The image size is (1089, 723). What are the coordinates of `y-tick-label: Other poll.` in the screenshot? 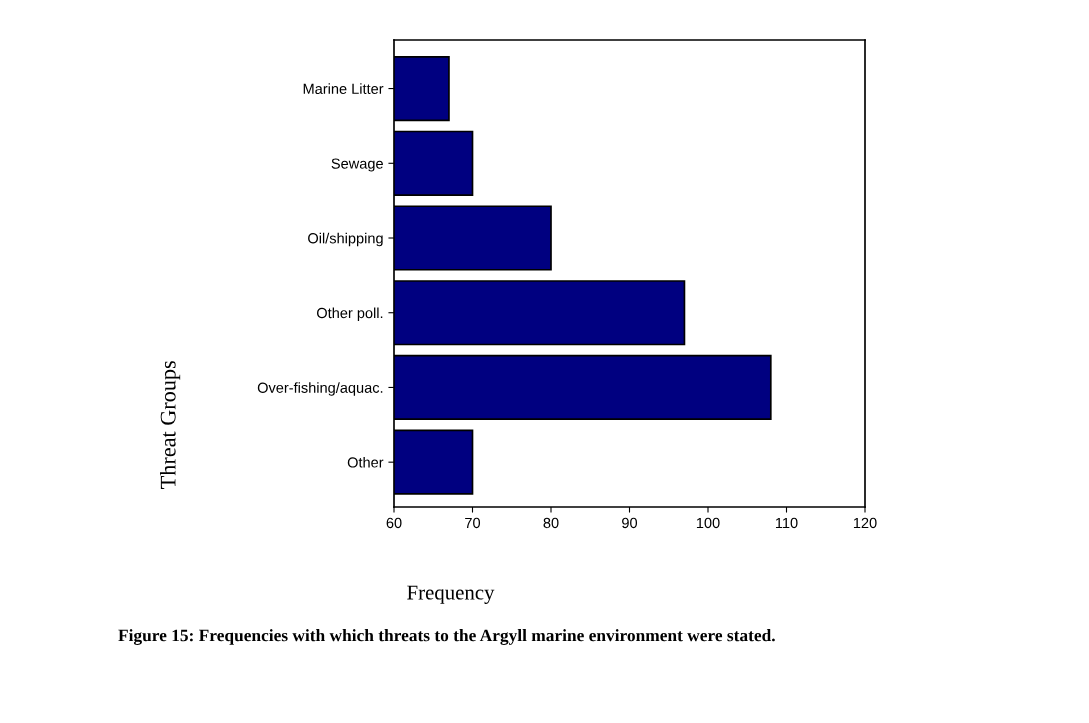 It's located at (350, 314).